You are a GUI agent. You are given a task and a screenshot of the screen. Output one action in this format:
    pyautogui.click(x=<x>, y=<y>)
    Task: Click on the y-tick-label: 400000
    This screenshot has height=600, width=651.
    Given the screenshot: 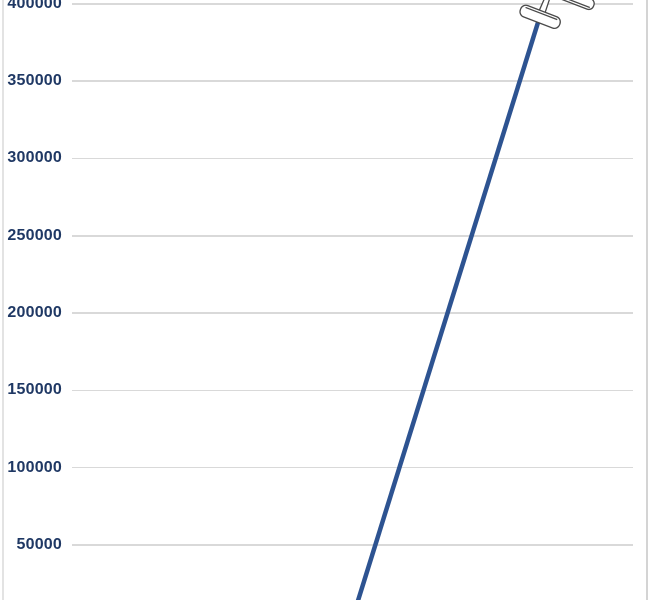 What is the action you would take?
    pyautogui.click(x=34, y=6)
    